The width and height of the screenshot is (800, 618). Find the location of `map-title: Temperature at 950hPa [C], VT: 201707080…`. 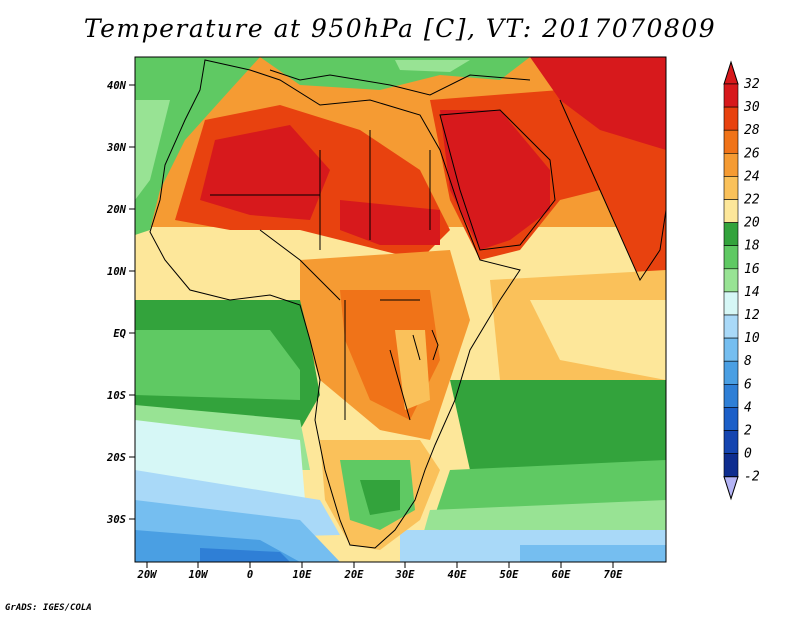

map-title: Temperature at 950hPa [C], VT: 201707080… is located at coordinates (400, 28).